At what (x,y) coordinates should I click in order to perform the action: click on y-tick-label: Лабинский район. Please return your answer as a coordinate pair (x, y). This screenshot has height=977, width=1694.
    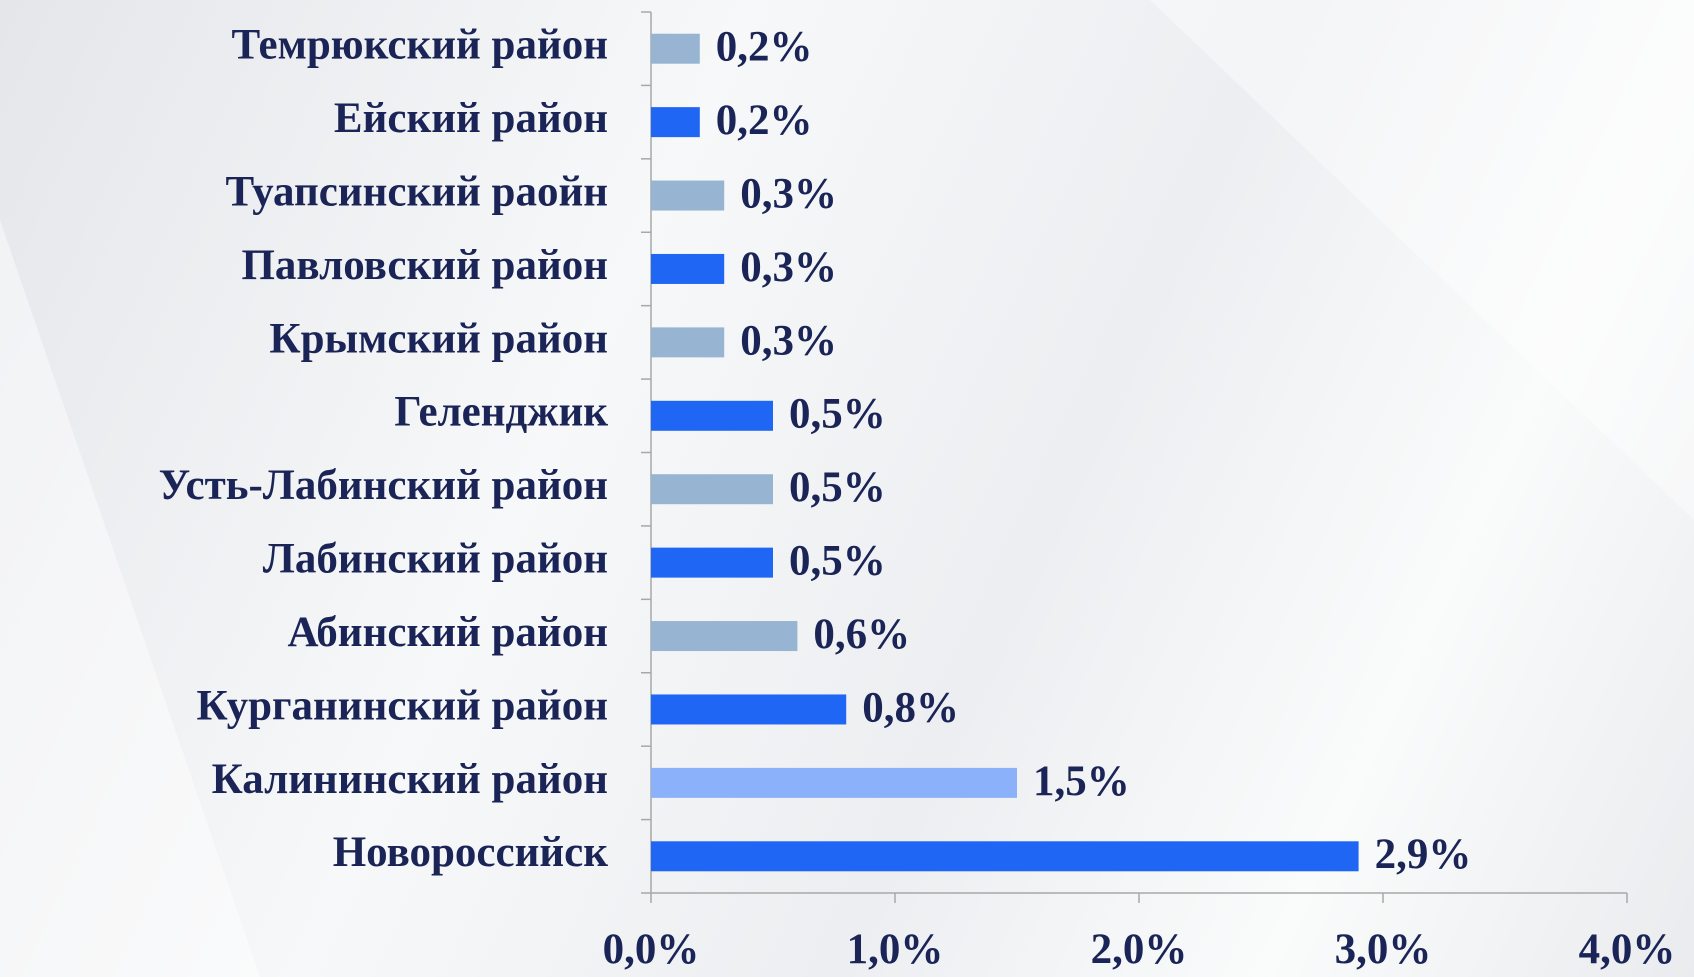
    Looking at the image, I should click on (435, 559).